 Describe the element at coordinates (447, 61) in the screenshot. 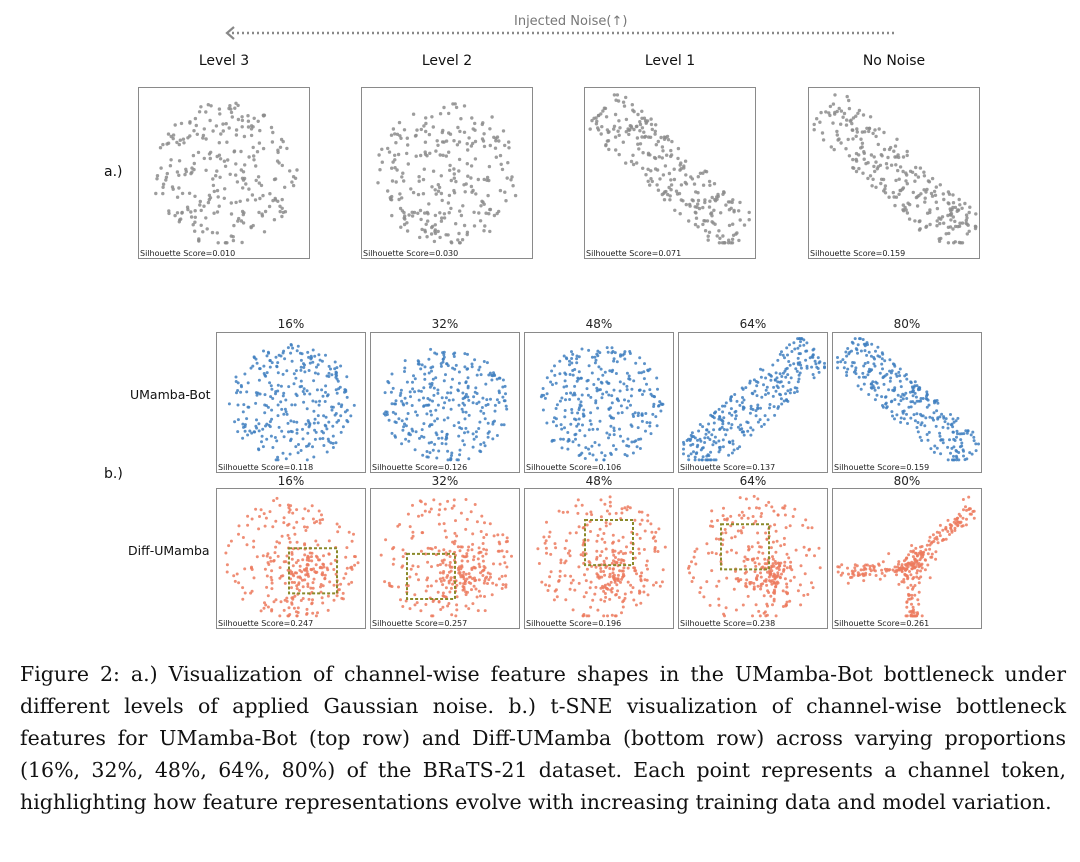

I see `level-2-title: Level 2` at that location.